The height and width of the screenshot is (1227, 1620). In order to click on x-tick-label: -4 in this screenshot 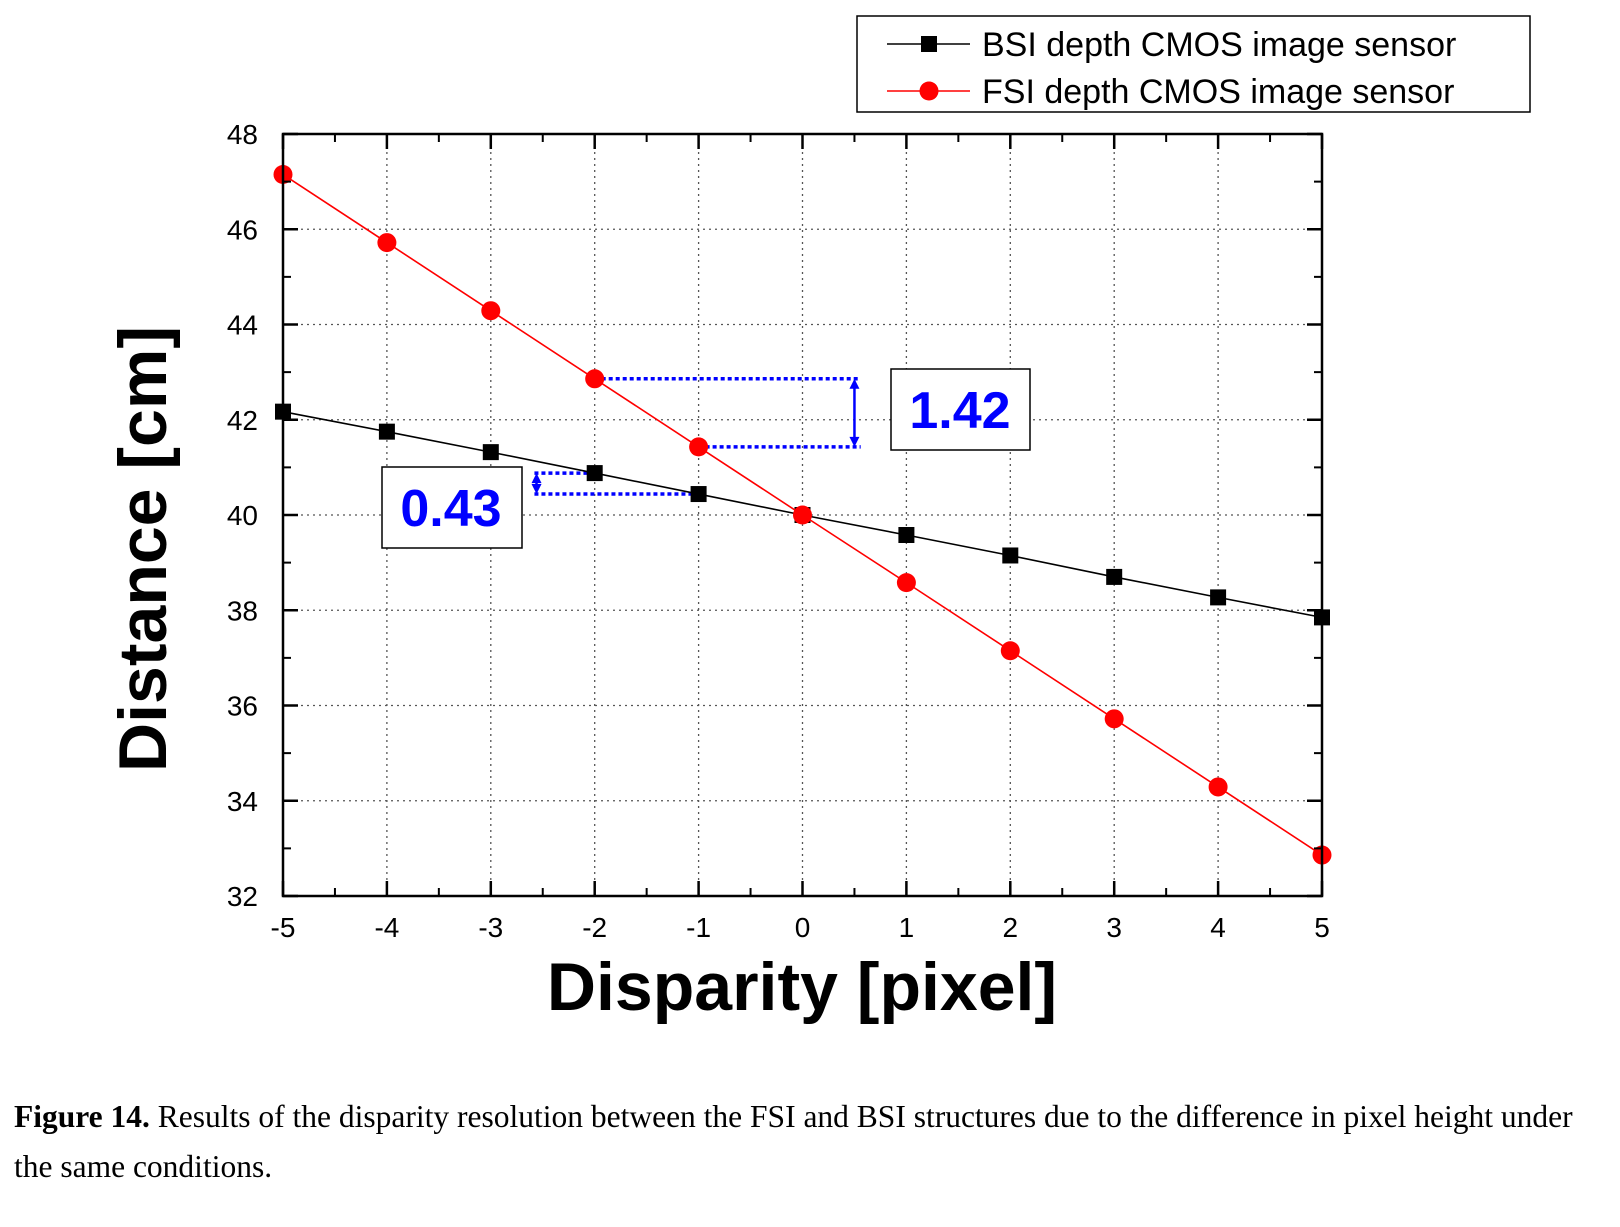, I will do `click(386, 927)`.